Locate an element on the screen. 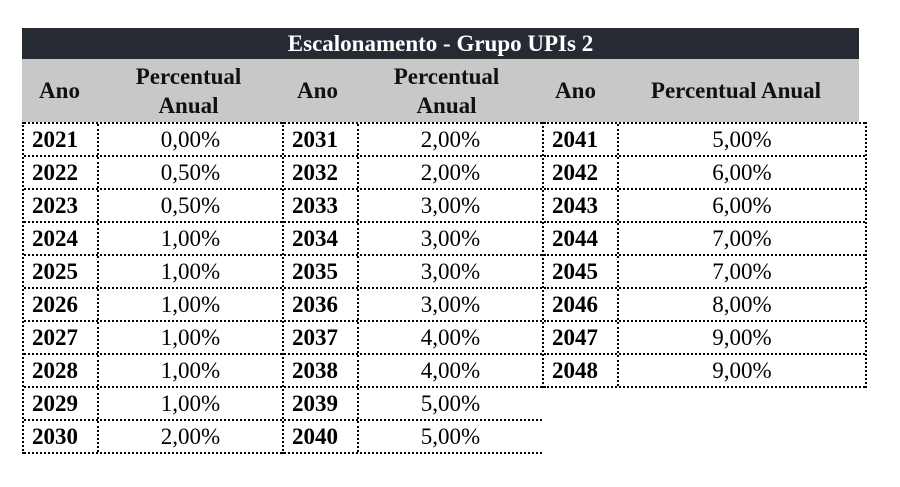 The height and width of the screenshot is (487, 900). table-row: 2043 6,00% is located at coordinates (704, 206).